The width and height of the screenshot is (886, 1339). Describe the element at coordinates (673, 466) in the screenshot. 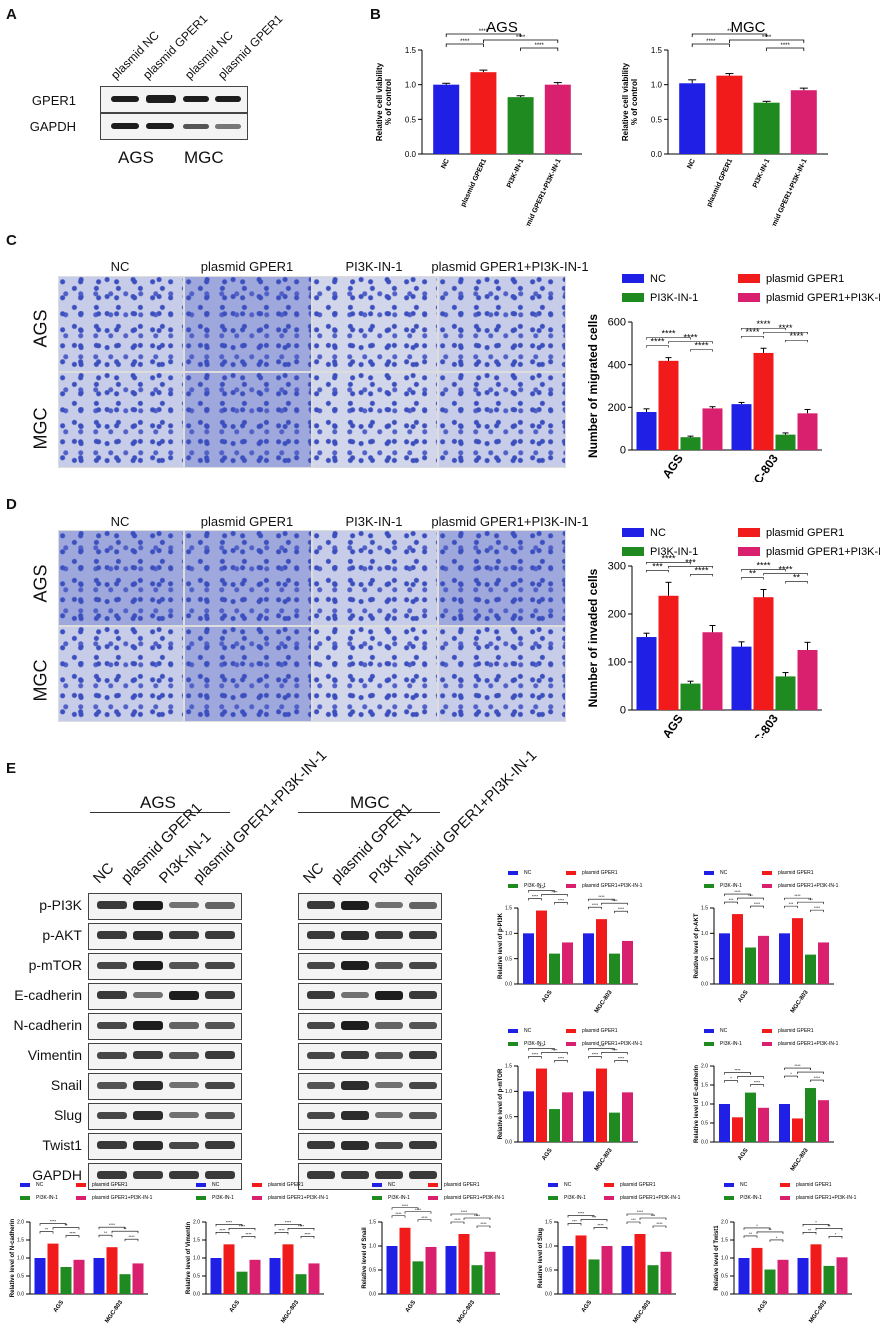

I see `x-tick-label: AGS` at that location.